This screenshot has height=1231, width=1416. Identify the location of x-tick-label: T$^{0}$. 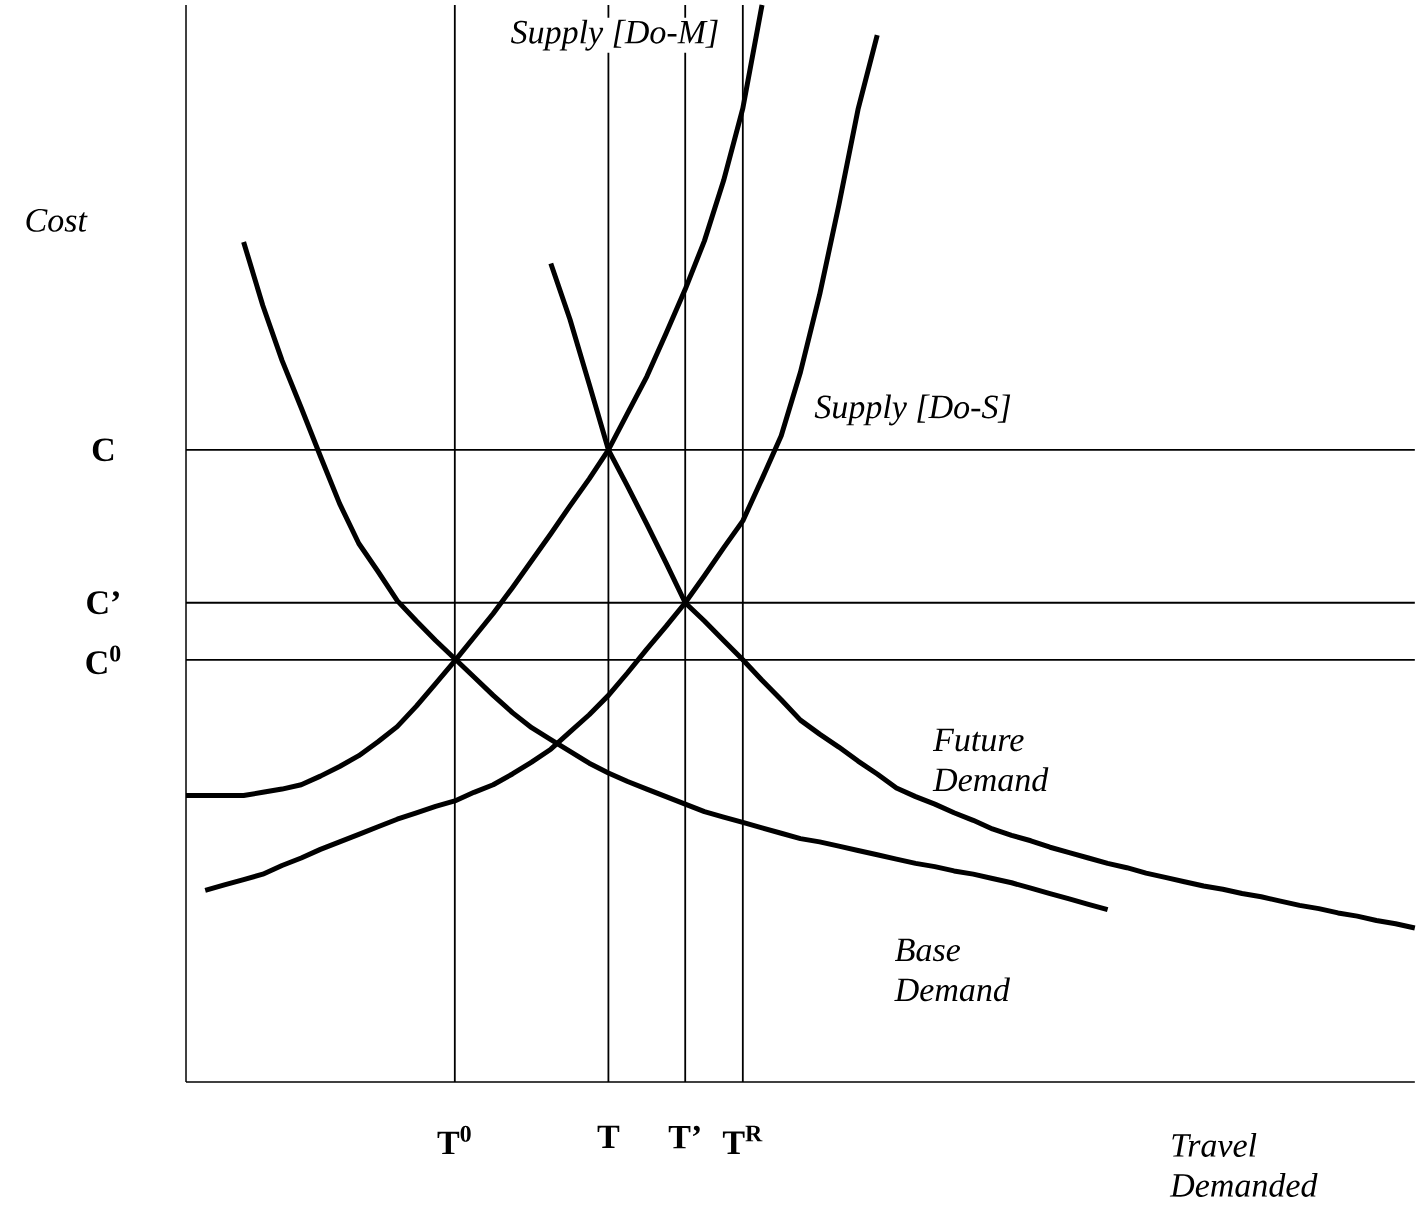
(454, 1140).